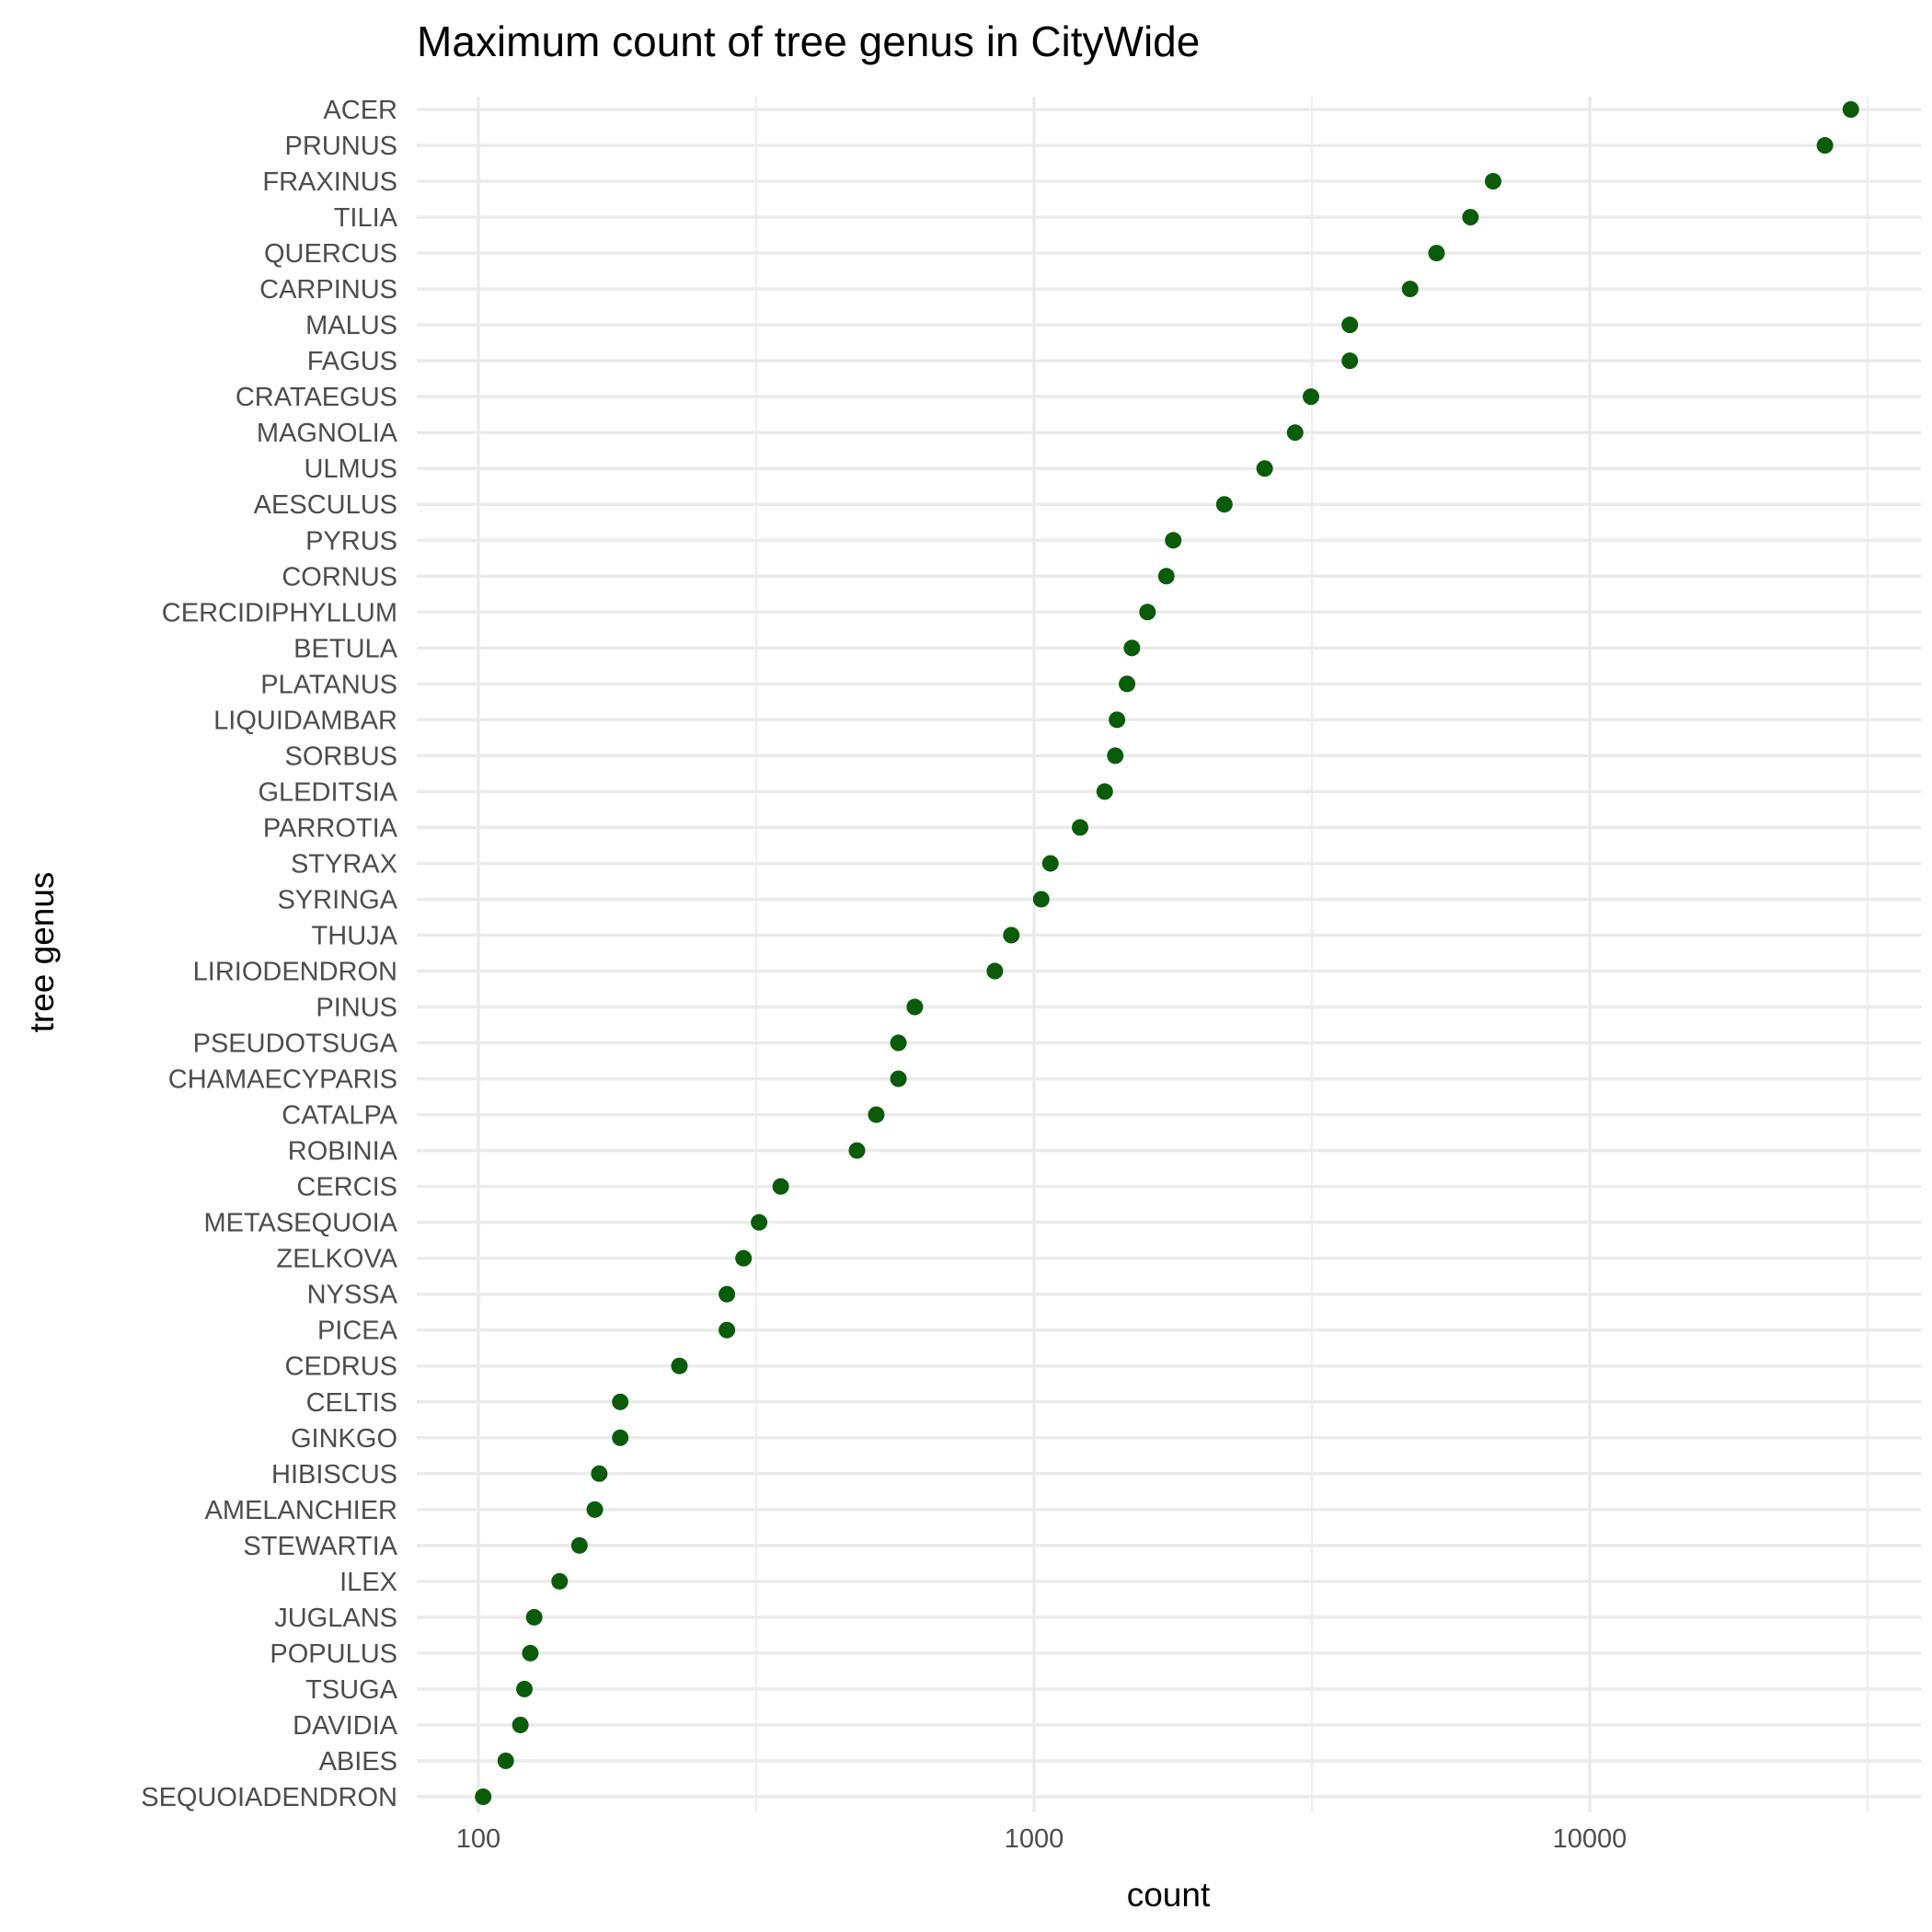 Image resolution: width=1932 pixels, height=1932 pixels. I want to click on y-tick-label: ZELKOVA, so click(336, 1259).